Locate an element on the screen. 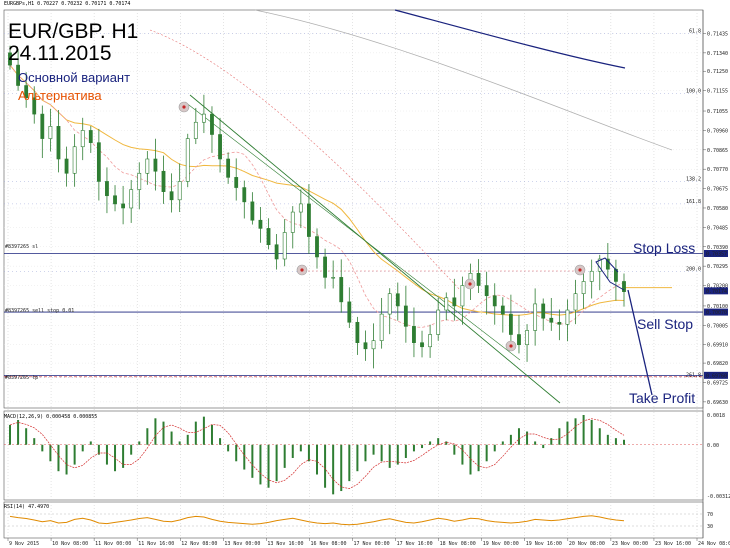  y-tick-label: 0.70580 is located at coordinates (717, 209).